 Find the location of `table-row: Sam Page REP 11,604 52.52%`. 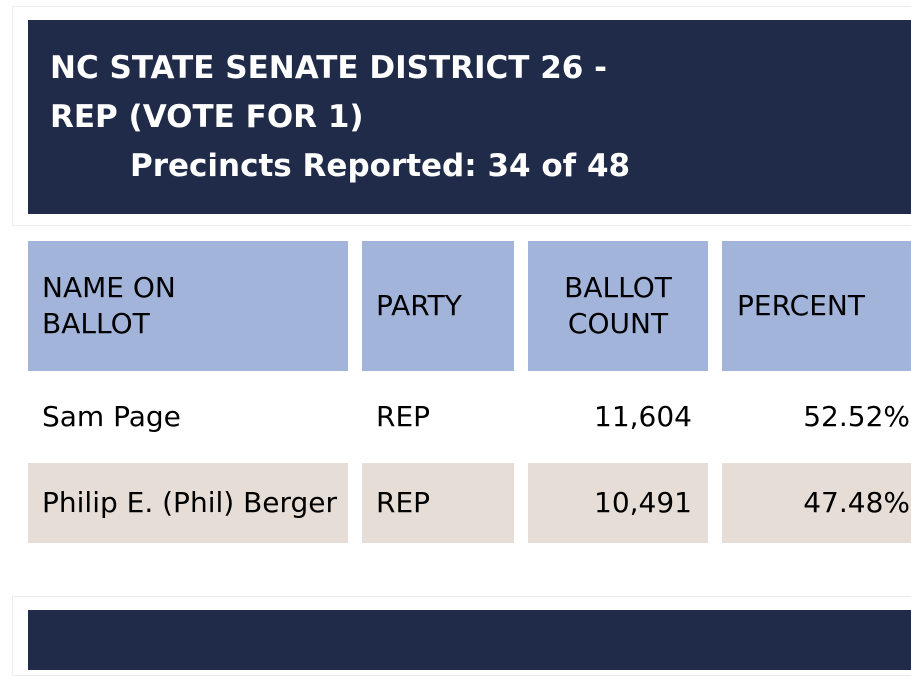

table-row: Sam Page REP 11,604 52.52% is located at coordinates (469, 417).